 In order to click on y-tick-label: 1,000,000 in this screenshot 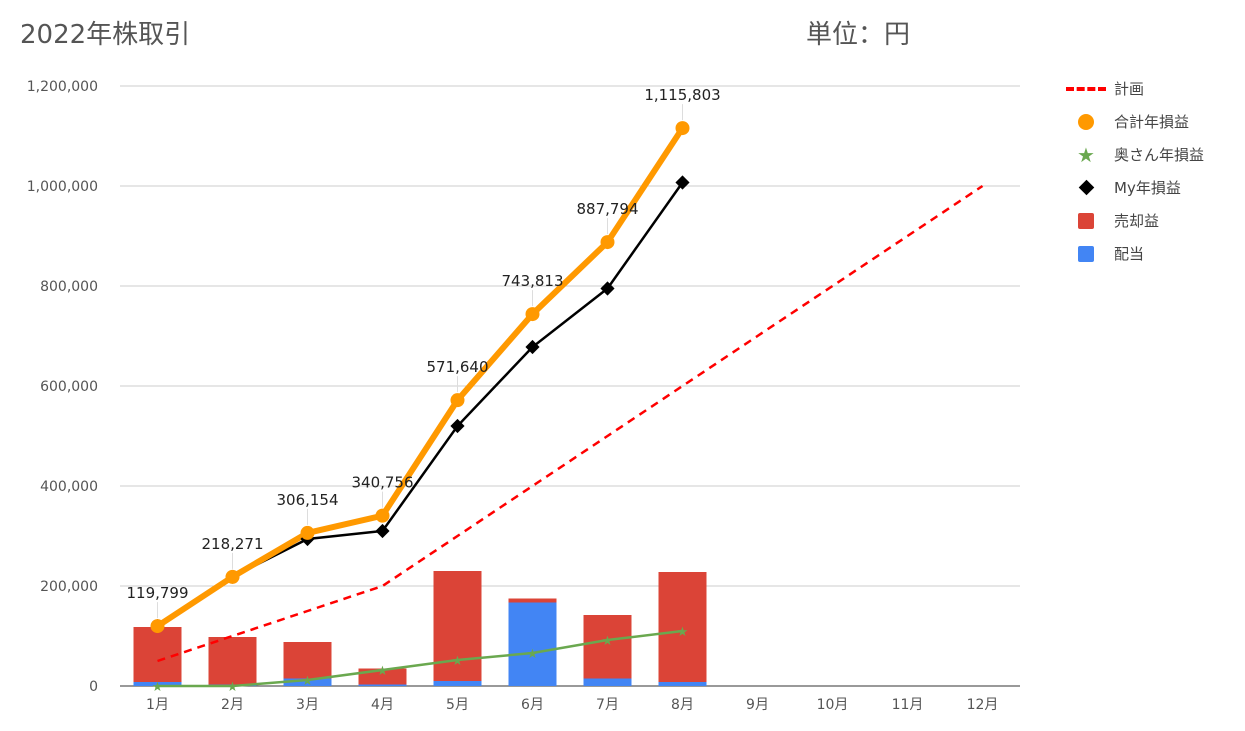, I will do `click(62, 187)`.